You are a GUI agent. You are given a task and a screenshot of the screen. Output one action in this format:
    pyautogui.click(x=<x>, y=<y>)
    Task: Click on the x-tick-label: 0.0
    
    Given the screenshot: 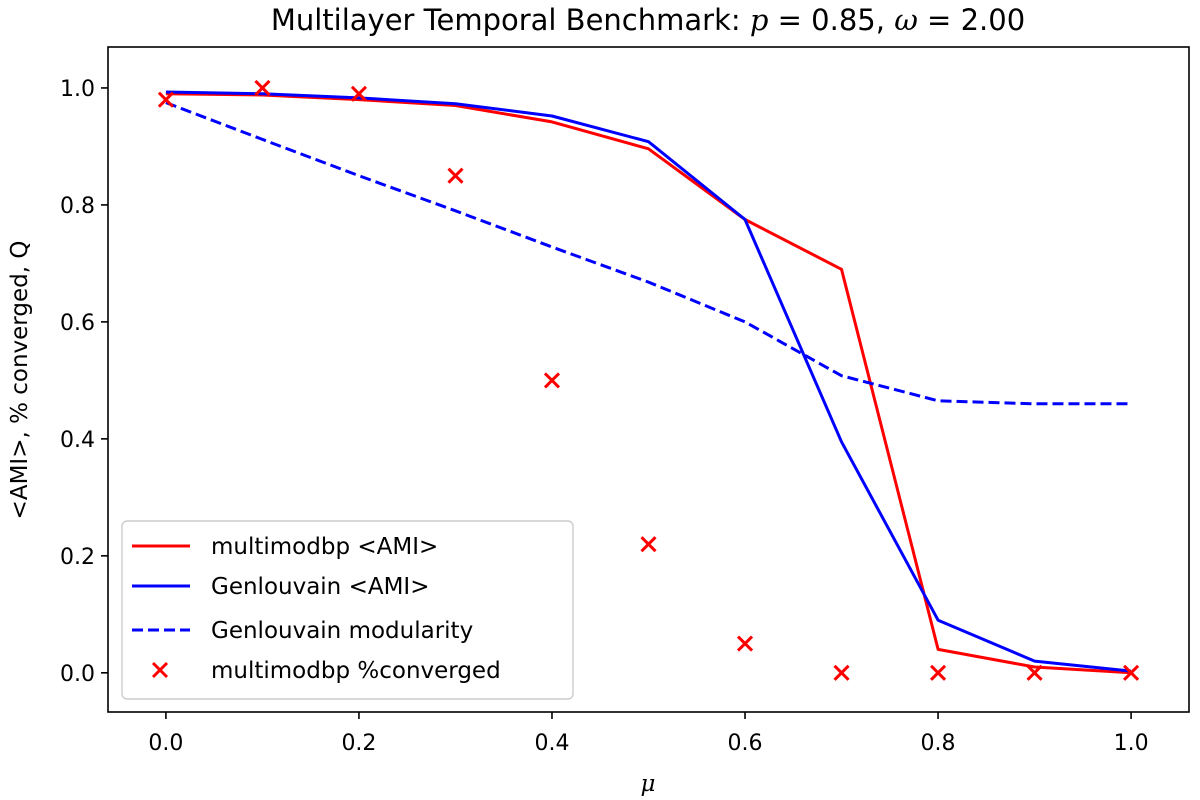 What is the action you would take?
    pyautogui.click(x=165, y=743)
    